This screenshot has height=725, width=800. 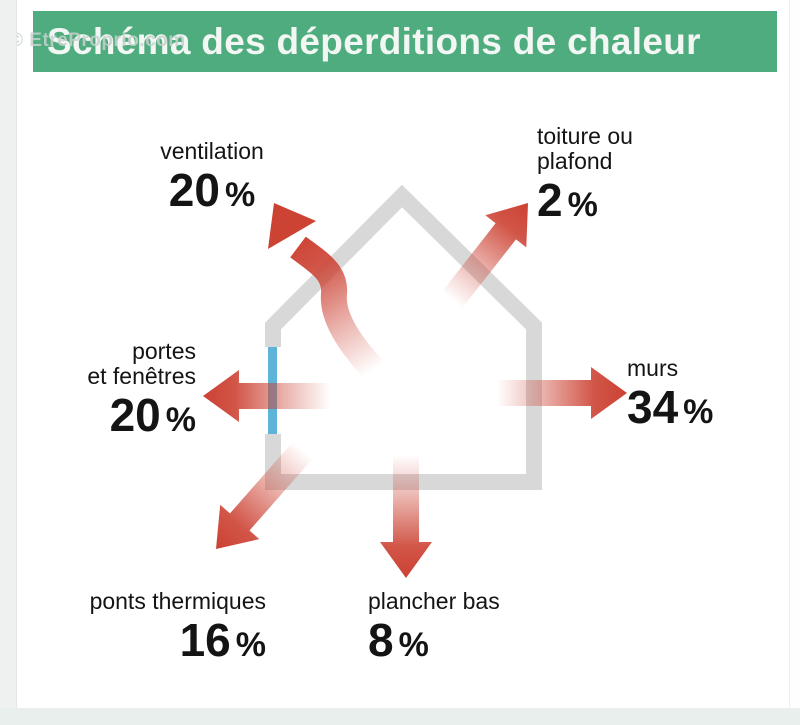 I want to click on portes-arrow, so click(x=266, y=396).